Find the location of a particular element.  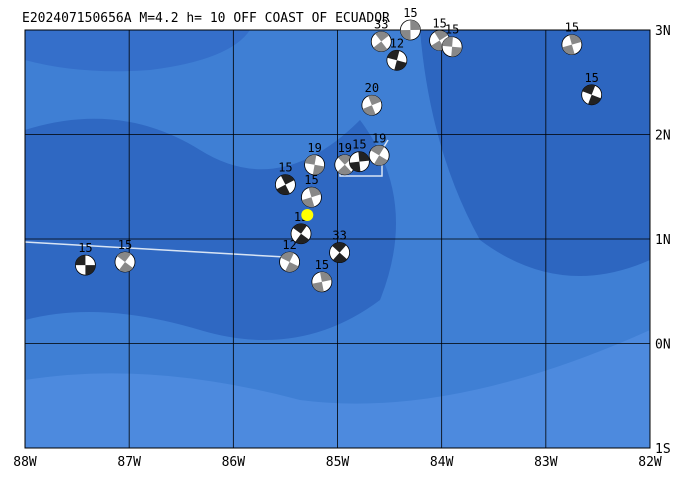

lon-tick-label: 85W is located at coordinates (338, 462).